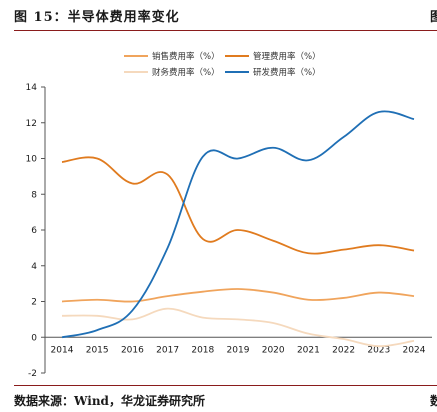 The height and width of the screenshot is (412, 437). What do you see at coordinates (167, 350) in the screenshot?
I see `x-tick-label: 2017` at bounding box center [167, 350].